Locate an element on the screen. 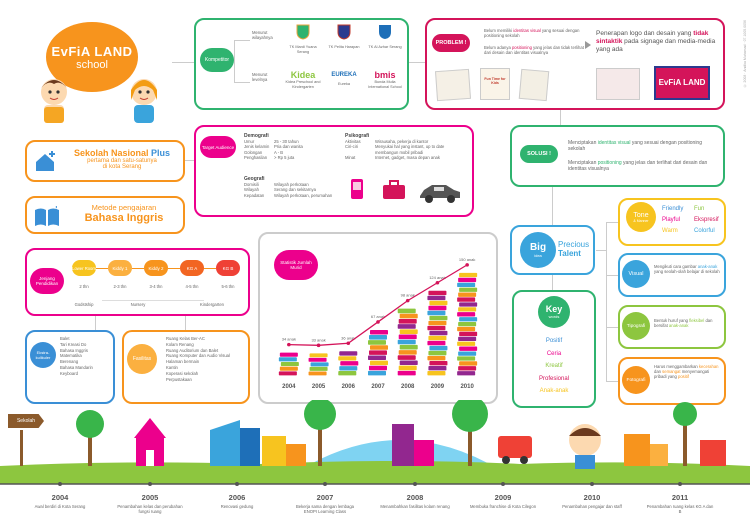 Image resolution: width=750 pixels, height=530 pixels. value-label: 67 anak is located at coordinates (378, 316).